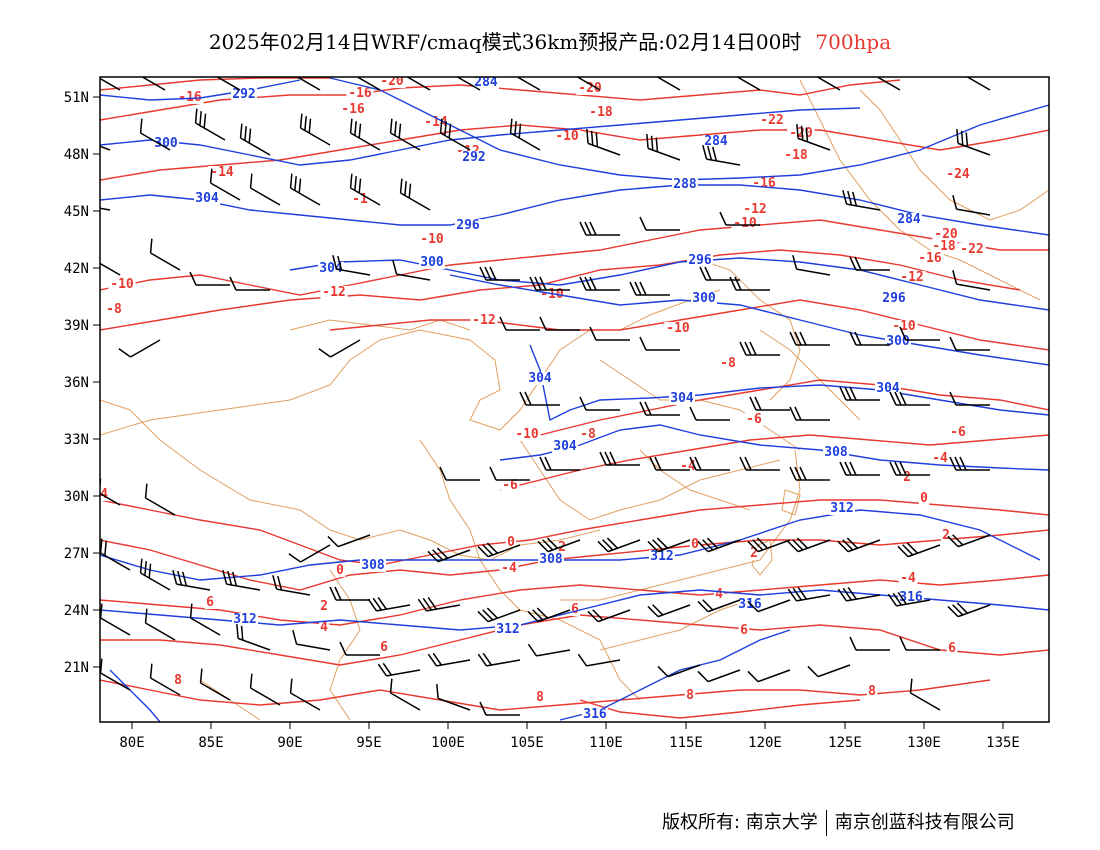 The image size is (1100, 850). What do you see at coordinates (574, 532) in the screenshot?
I see `temperature-contour` at bounding box center [574, 532].